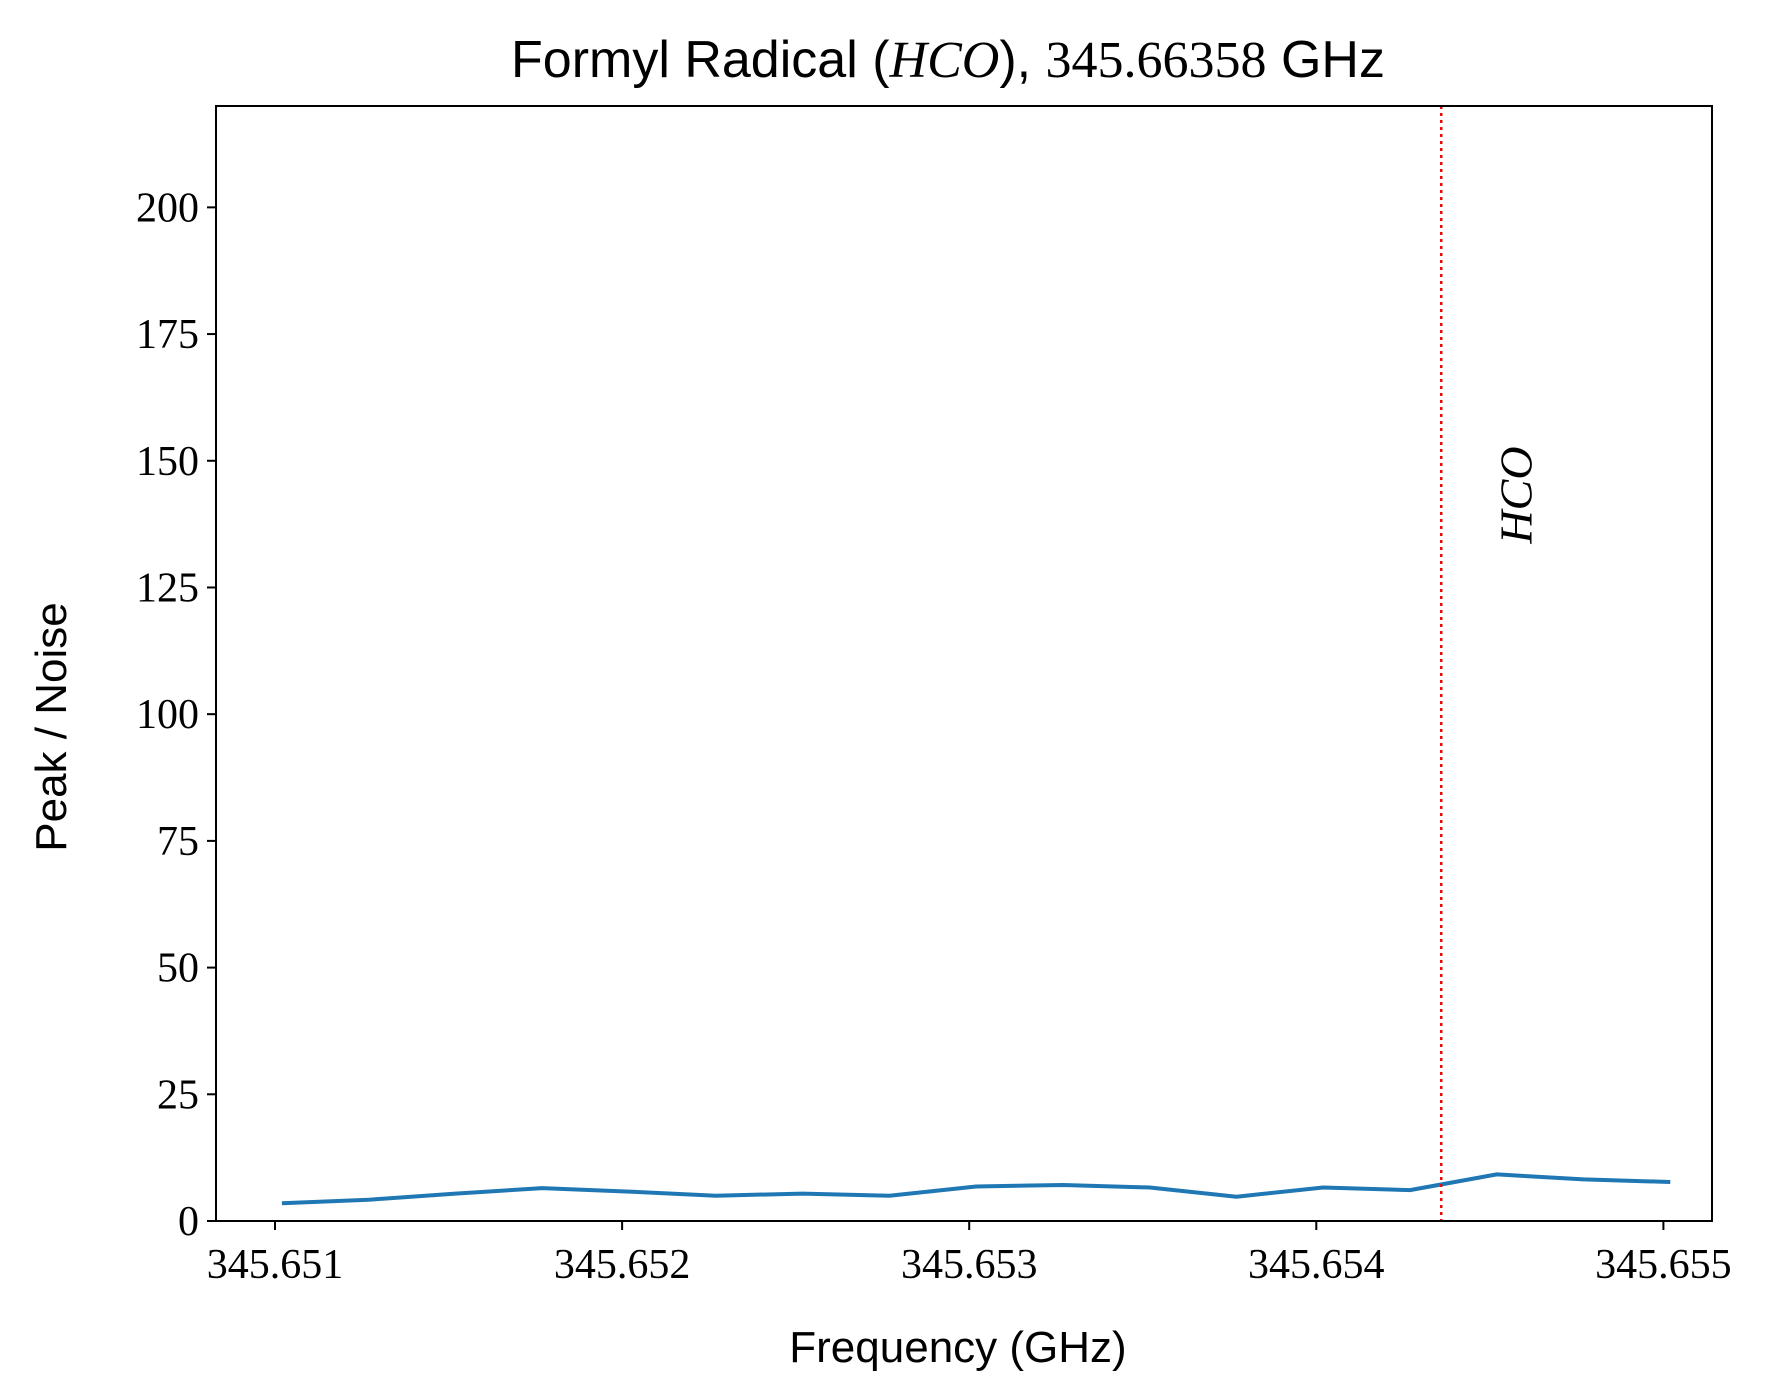 The width and height of the screenshot is (1781, 1399). What do you see at coordinates (1316, 1265) in the screenshot?
I see `x-tick-label: 345.654` at bounding box center [1316, 1265].